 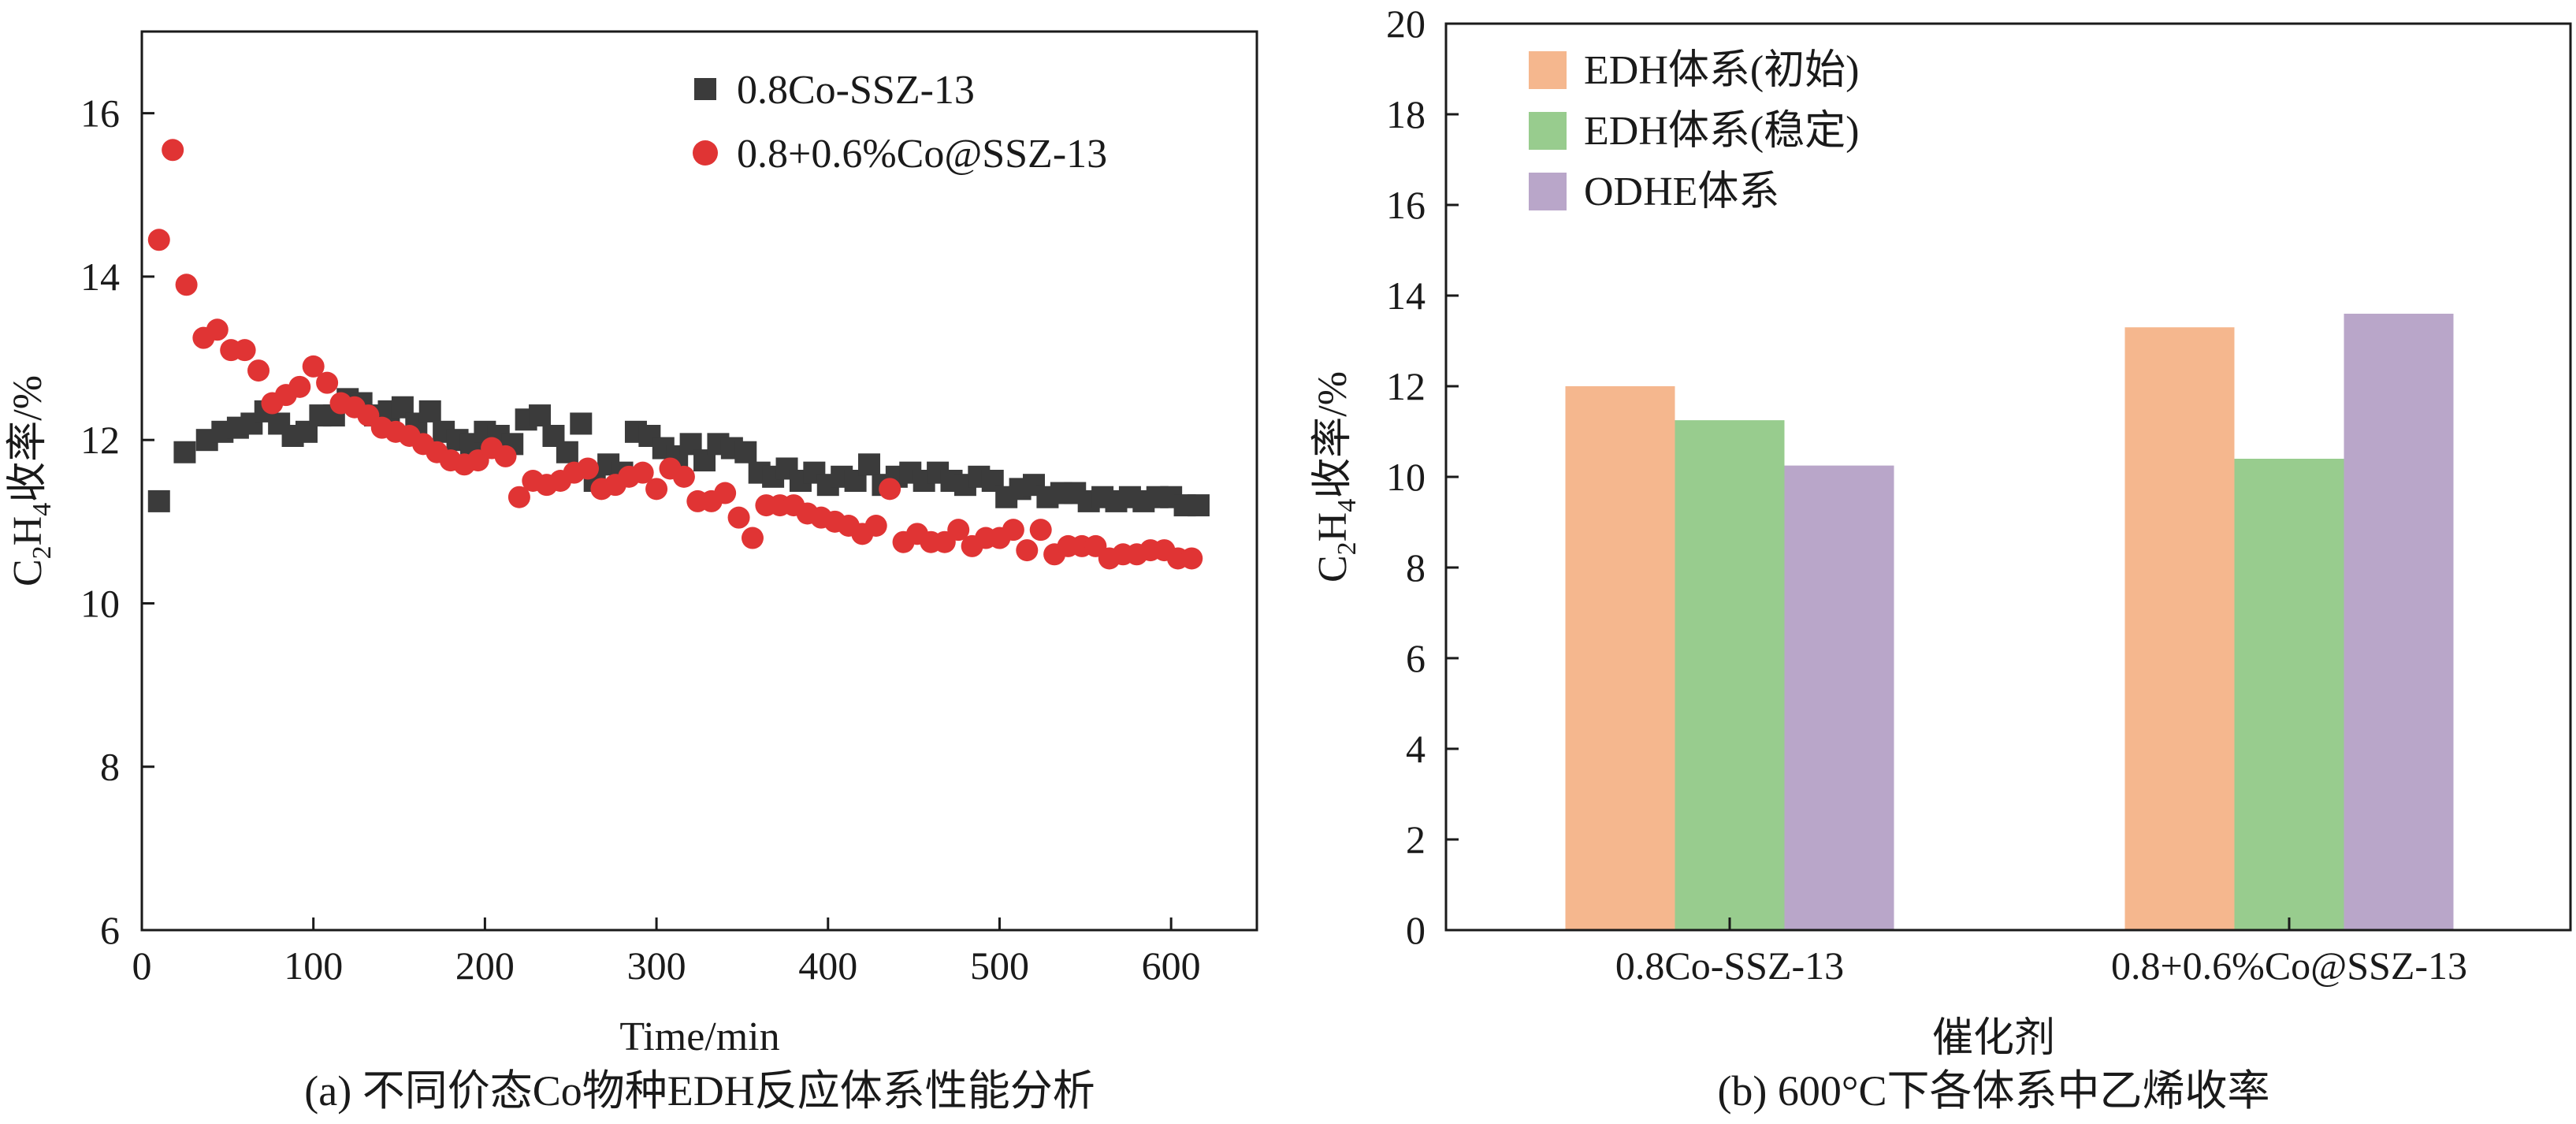 What do you see at coordinates (1171, 965) in the screenshot?
I see `panel-a-x-tick-label: 600` at bounding box center [1171, 965].